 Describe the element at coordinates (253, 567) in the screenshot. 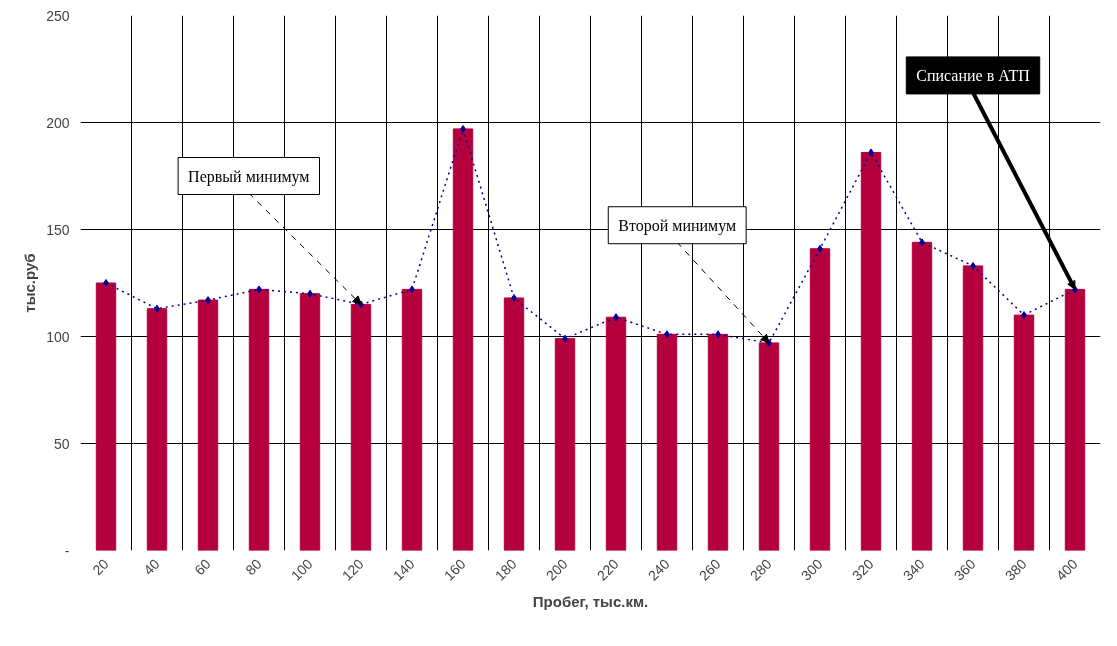

I see `x-tick-label: 80` at that location.